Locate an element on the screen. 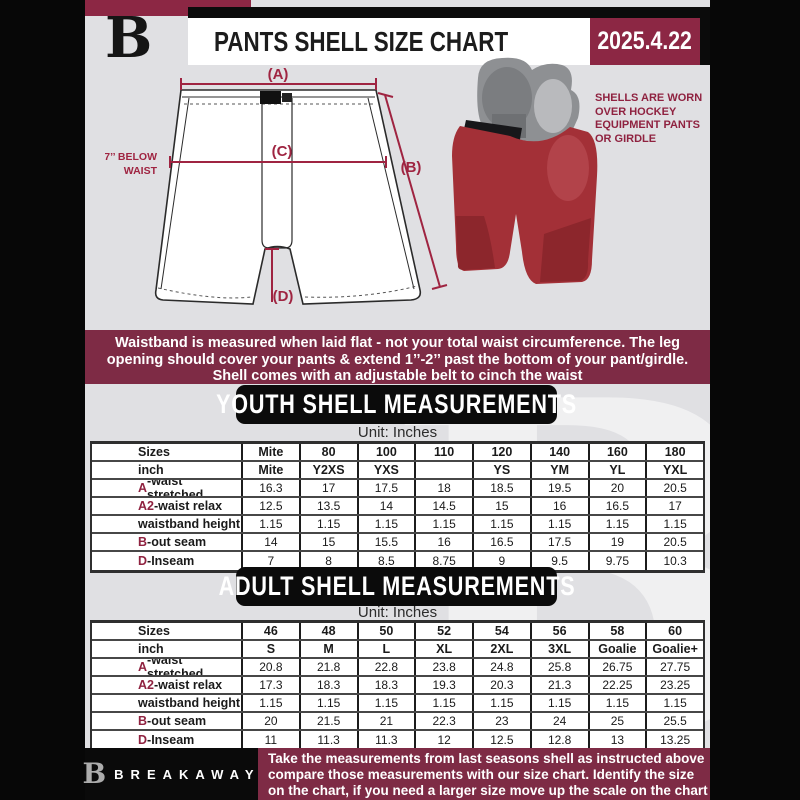 The image size is (800, 800). table-cell: 19.5 is located at coordinates (561, 488).